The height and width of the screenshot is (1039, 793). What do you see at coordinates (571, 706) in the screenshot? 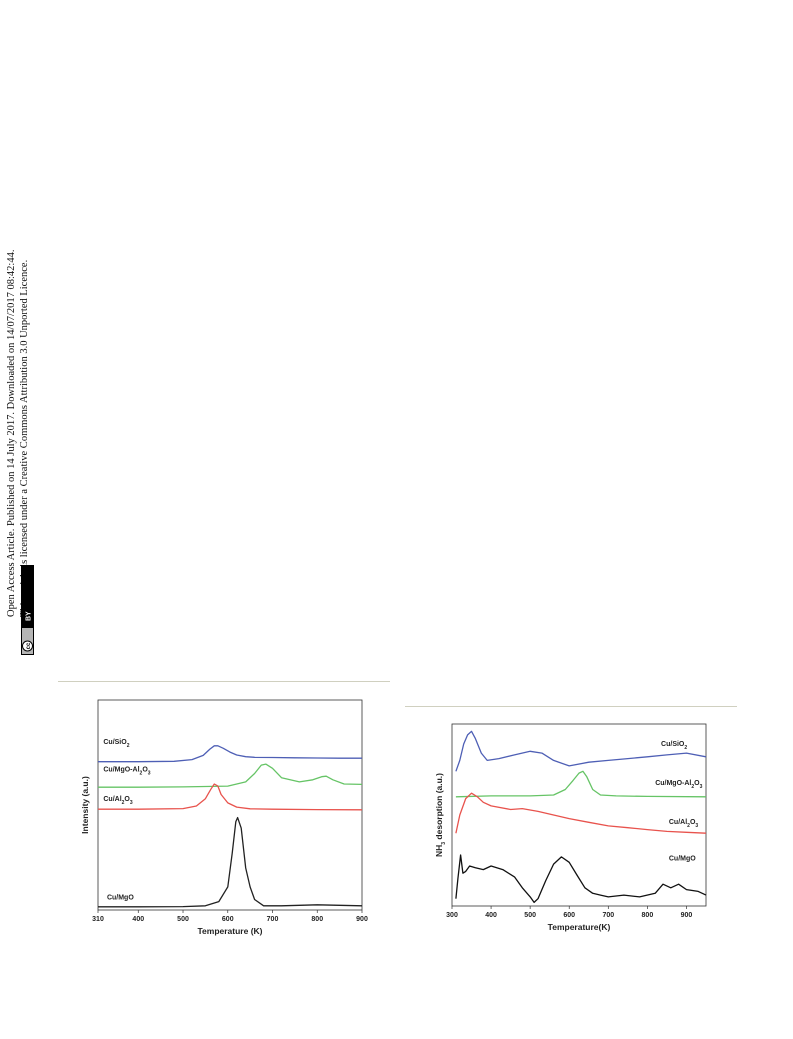
I see `divider-right` at bounding box center [571, 706].